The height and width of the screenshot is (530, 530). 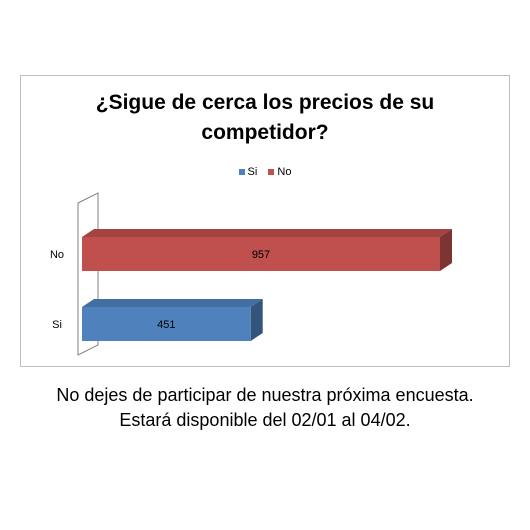 What do you see at coordinates (57, 255) in the screenshot?
I see `category-label-no: No` at bounding box center [57, 255].